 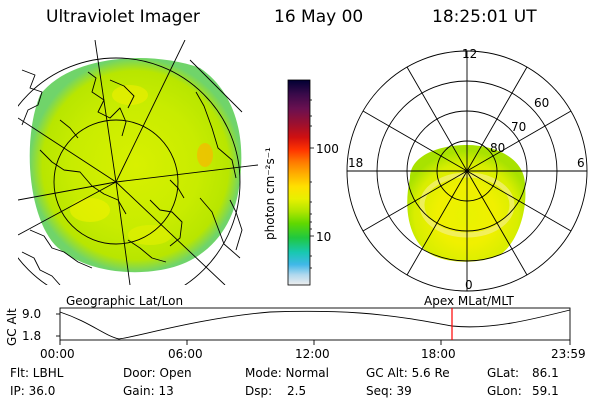 I want to click on time-label: 18:25:01 UT, so click(x=484, y=17).